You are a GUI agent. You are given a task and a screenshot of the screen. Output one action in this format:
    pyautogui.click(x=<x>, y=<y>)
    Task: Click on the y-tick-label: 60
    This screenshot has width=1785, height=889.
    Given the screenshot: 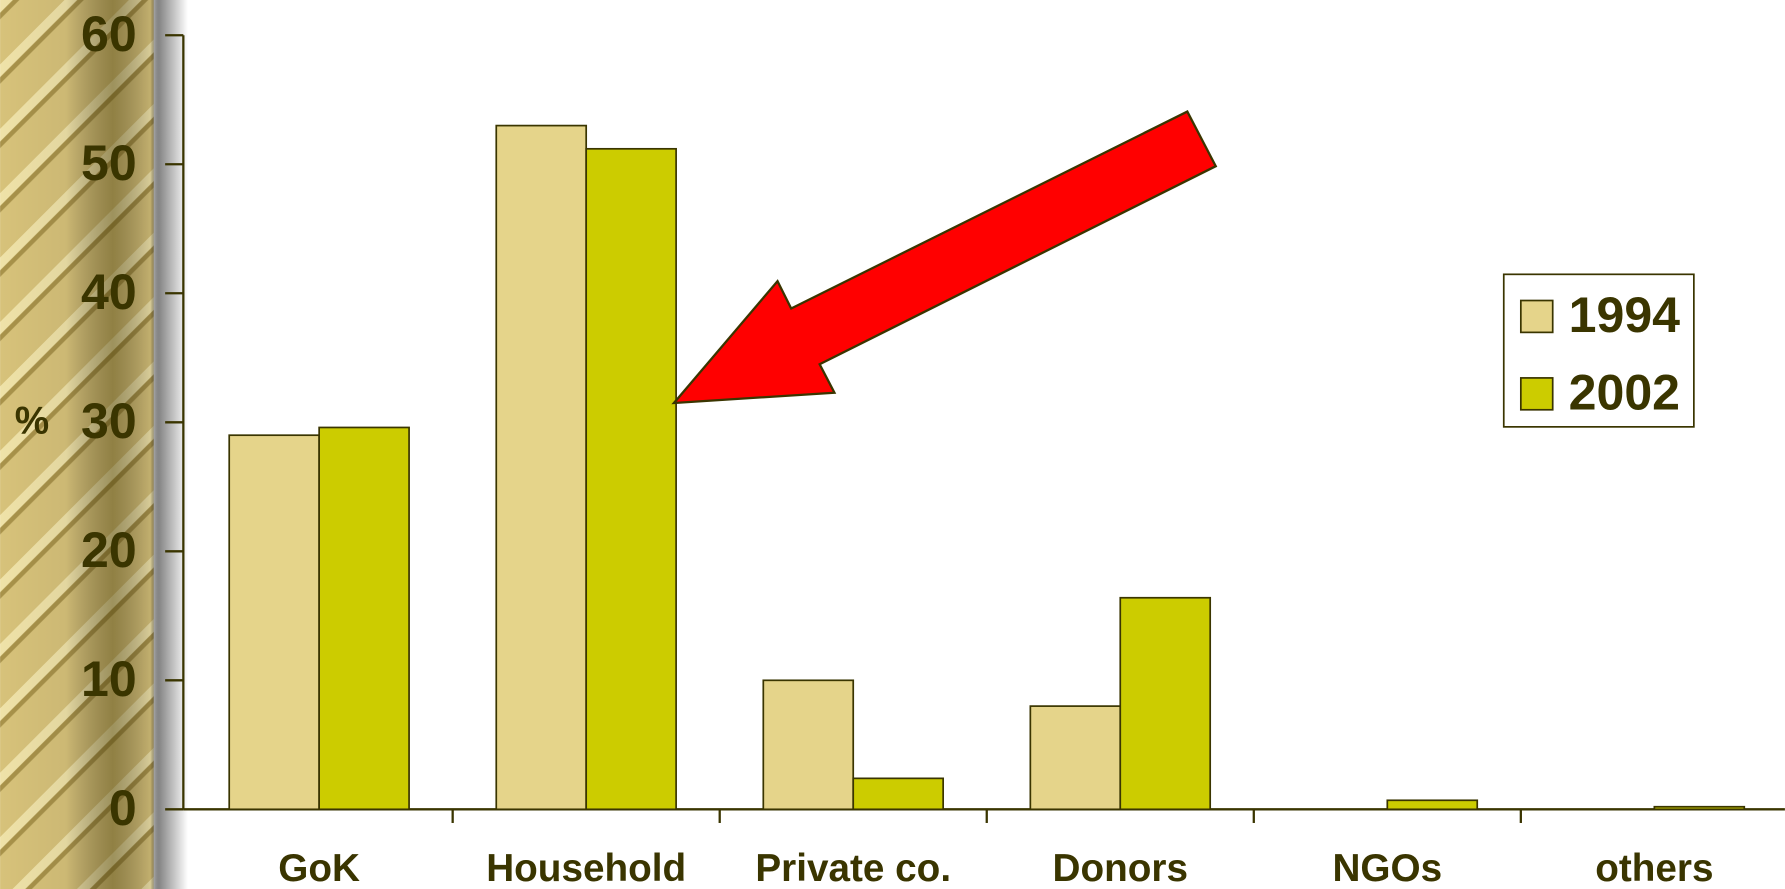 What is the action you would take?
    pyautogui.click(x=109, y=34)
    